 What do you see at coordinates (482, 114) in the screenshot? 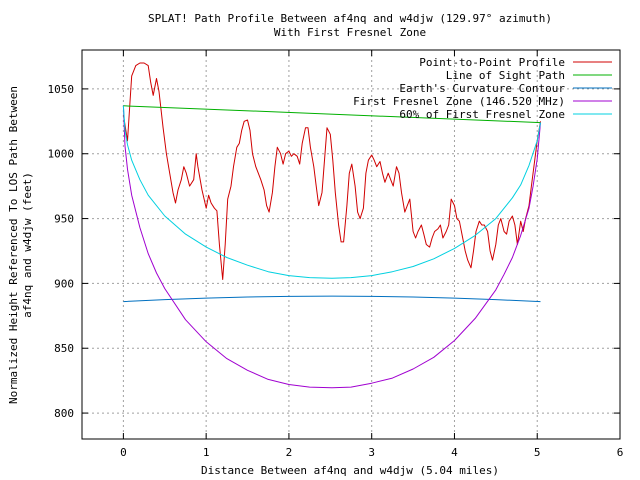
I see `legend-label-60-of-first-fresnel-zone: 60% of First Fresnel Zone` at bounding box center [482, 114].